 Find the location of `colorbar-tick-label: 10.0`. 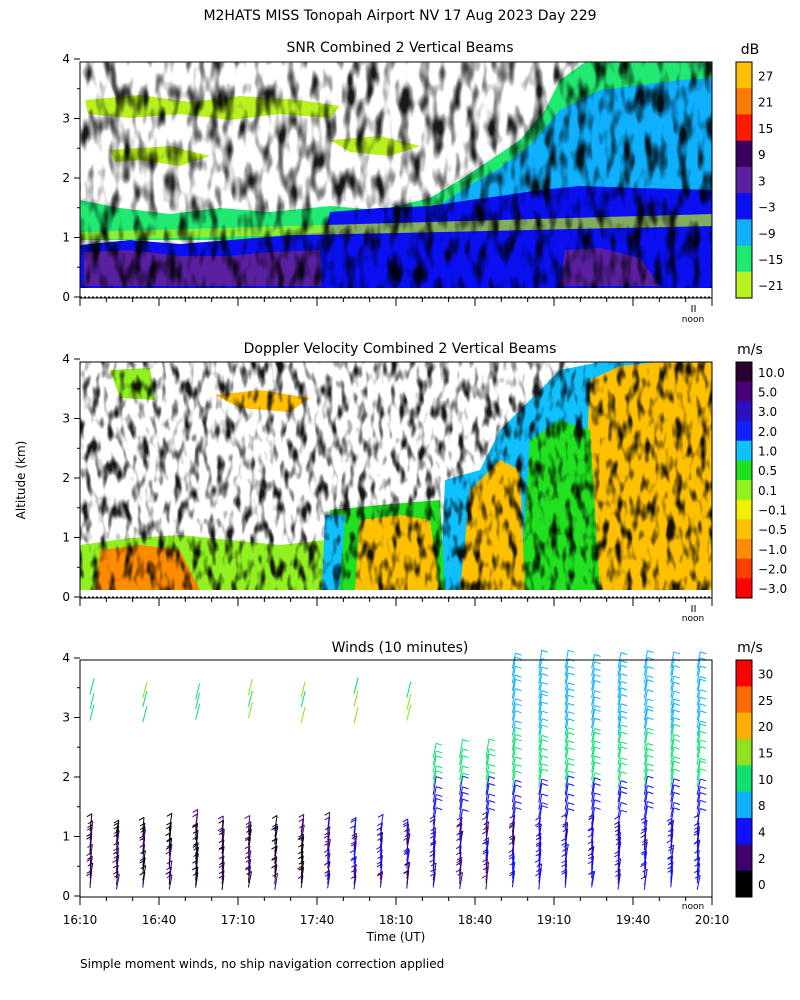

colorbar-tick-label: 10.0 is located at coordinates (771, 373).